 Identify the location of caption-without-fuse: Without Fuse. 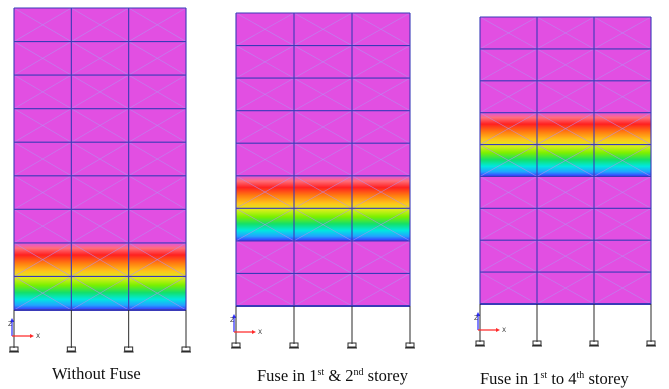
(96, 374).